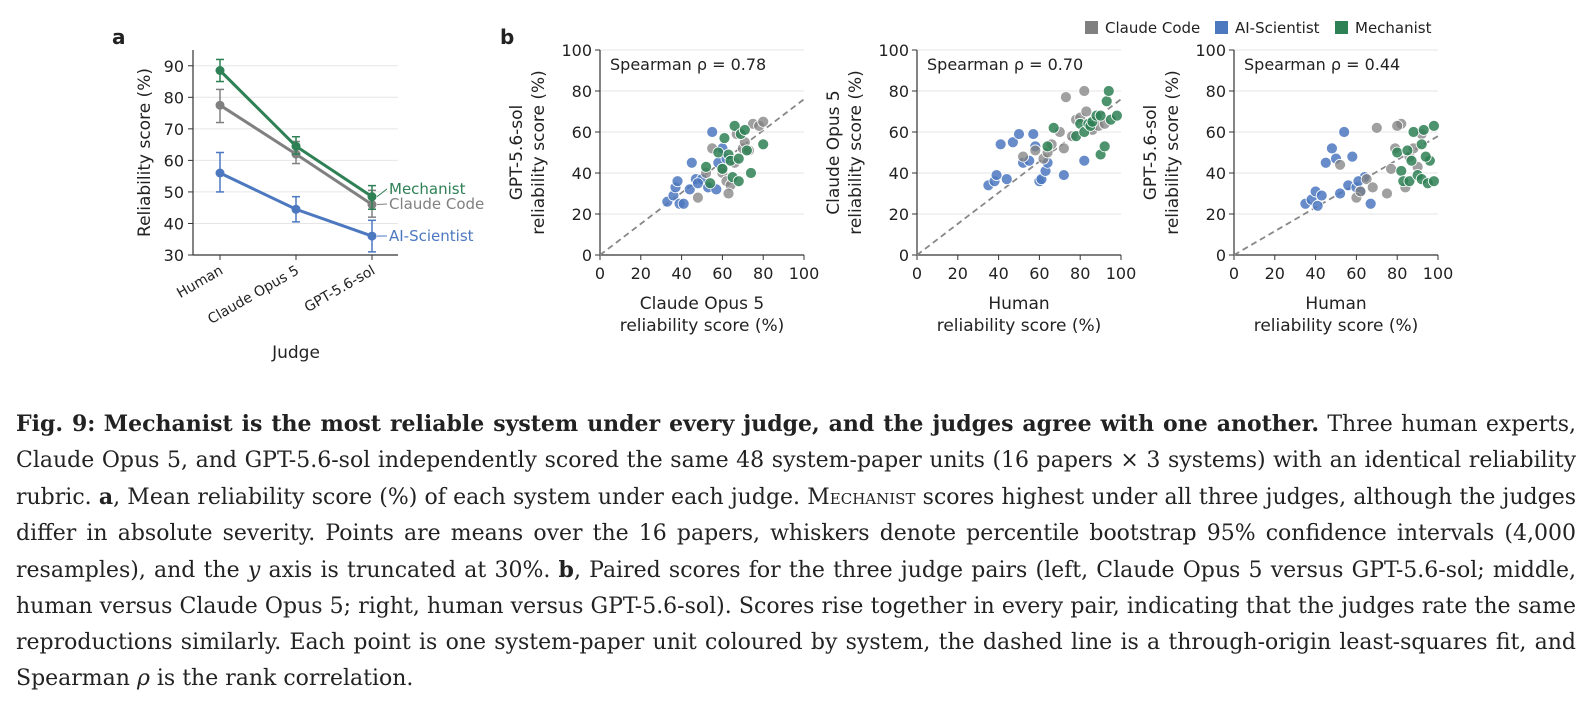 This screenshot has height=716, width=1590. Describe the element at coordinates (1151, 153) in the screenshot. I see `y-axis-label: GPT-5.6-sol` at that location.